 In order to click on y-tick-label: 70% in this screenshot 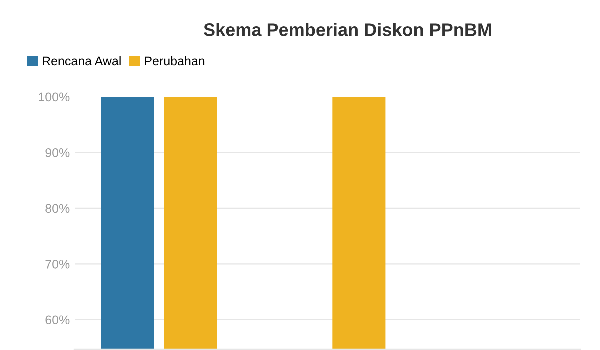, I will do `click(58, 264)`.